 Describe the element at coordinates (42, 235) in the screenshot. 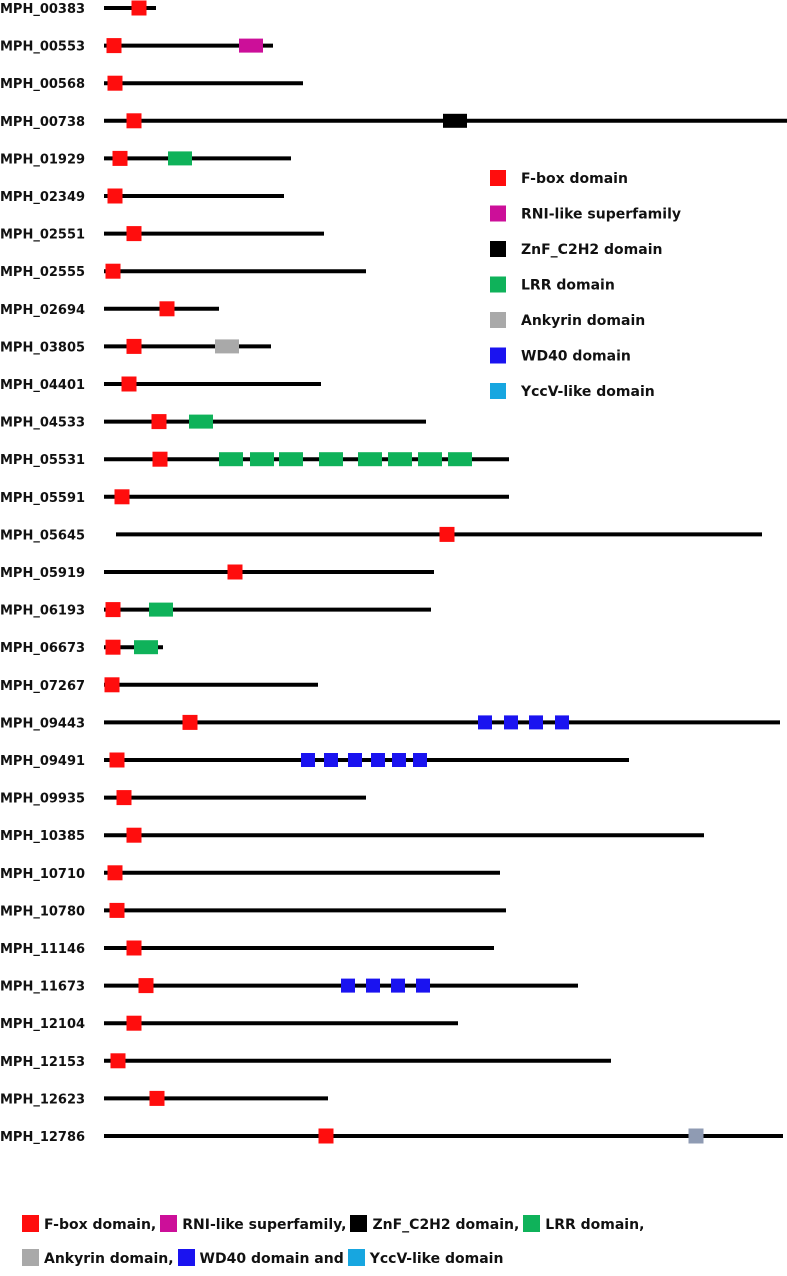

I see `protein-id-label: MPH_02551` at that location.